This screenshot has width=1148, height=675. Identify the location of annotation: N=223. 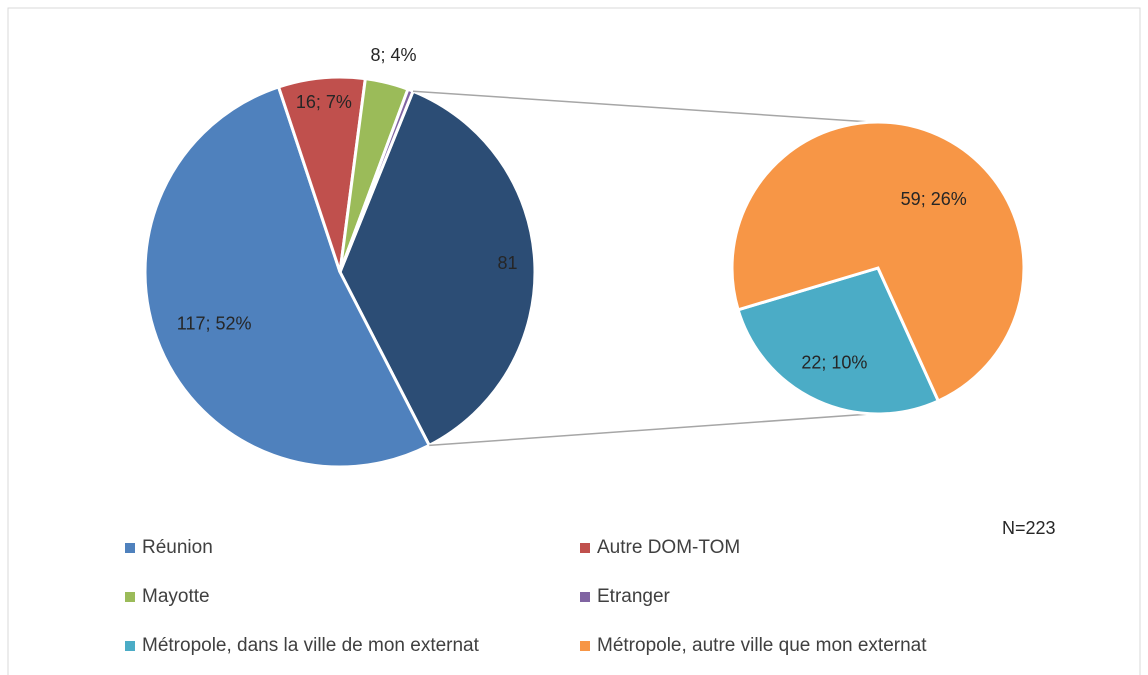
(1029, 528).